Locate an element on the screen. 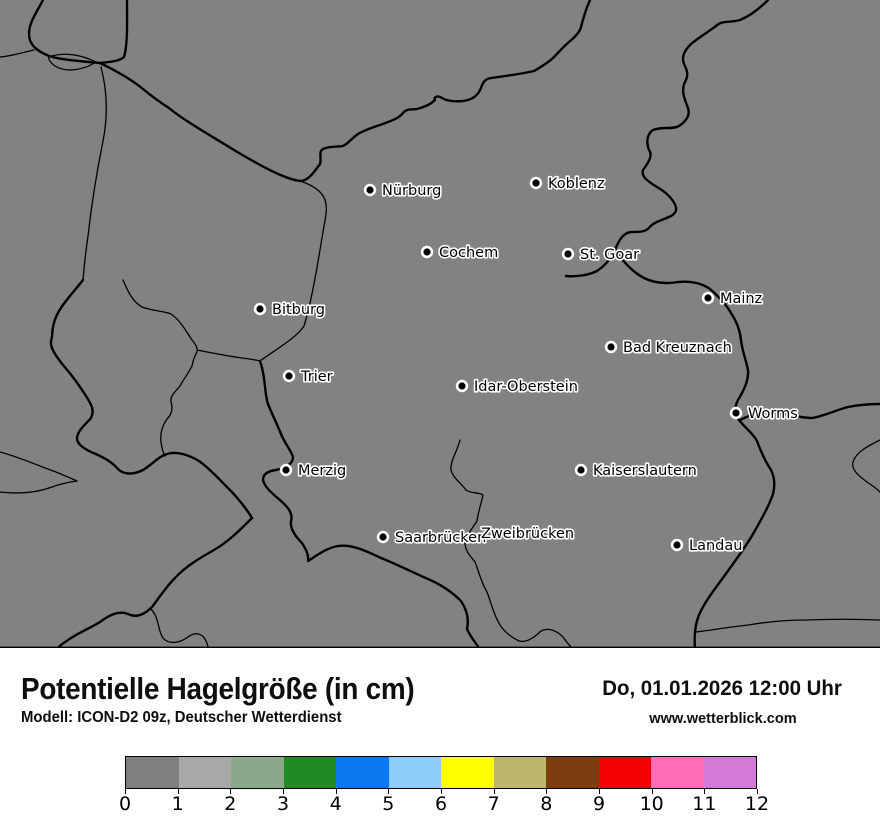 The width and height of the screenshot is (880, 830). color-scale-tick-label: 2 is located at coordinates (230, 804).